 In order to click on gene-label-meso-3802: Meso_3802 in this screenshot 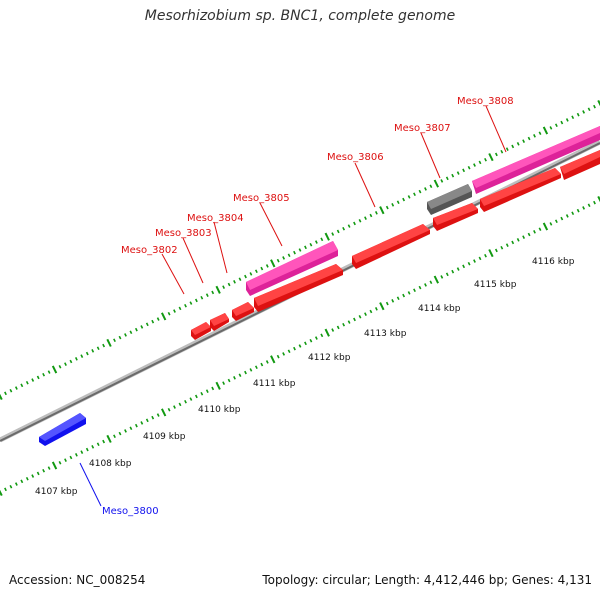, I will do `click(149, 250)`.